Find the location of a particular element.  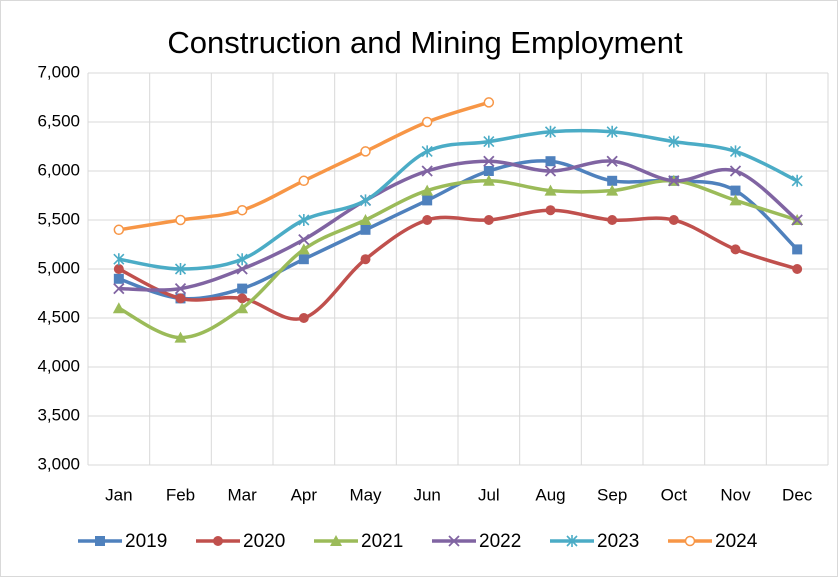

x-tick-label: Nov is located at coordinates (735, 494).